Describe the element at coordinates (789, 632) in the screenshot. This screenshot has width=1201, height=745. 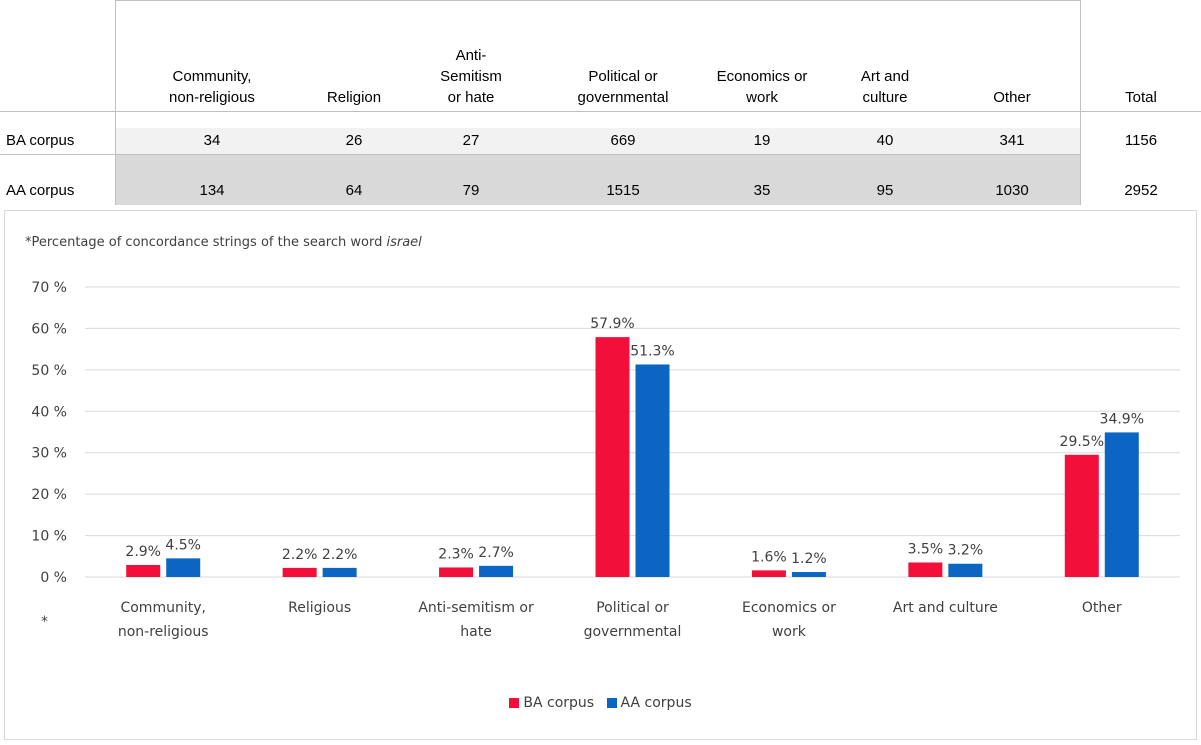
I see `category-label: work` at that location.